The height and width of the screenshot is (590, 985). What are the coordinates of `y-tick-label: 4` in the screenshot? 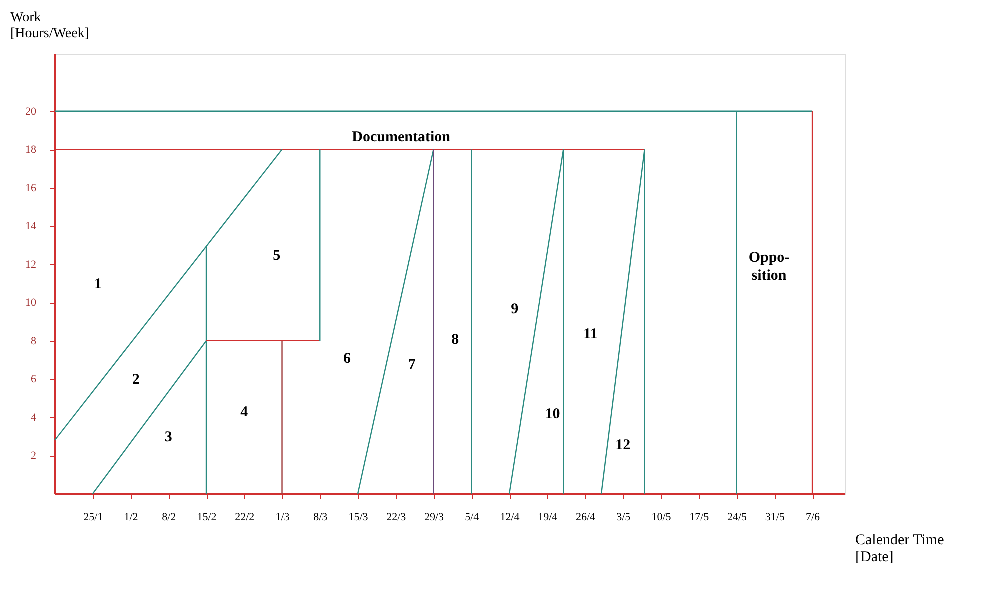 It's located at (34, 418).